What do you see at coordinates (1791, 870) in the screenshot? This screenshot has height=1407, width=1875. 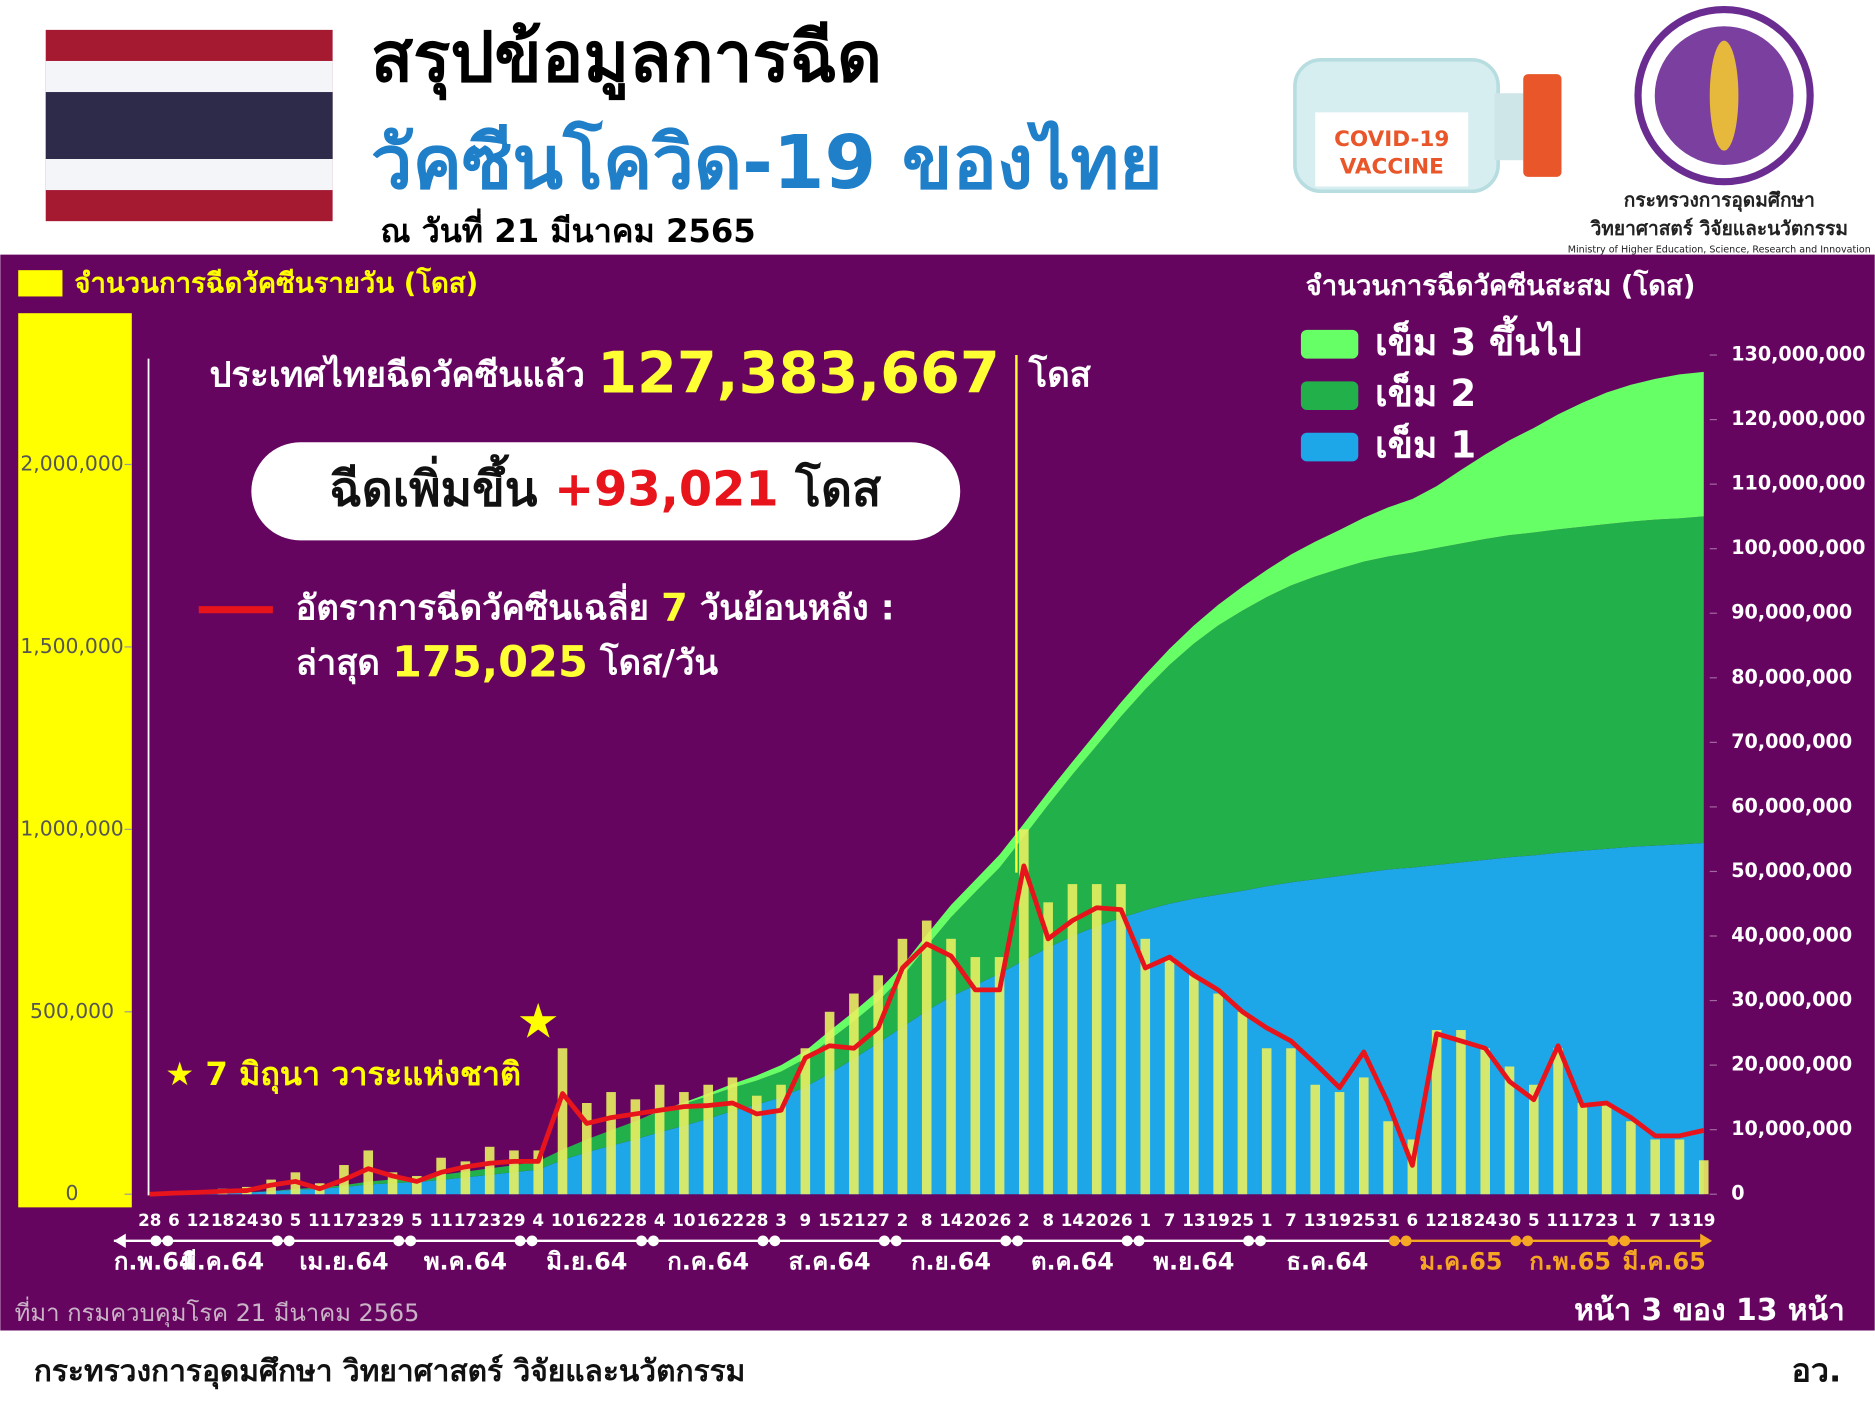 I see `y2-tick-label: 50,000,000` at bounding box center [1791, 870].